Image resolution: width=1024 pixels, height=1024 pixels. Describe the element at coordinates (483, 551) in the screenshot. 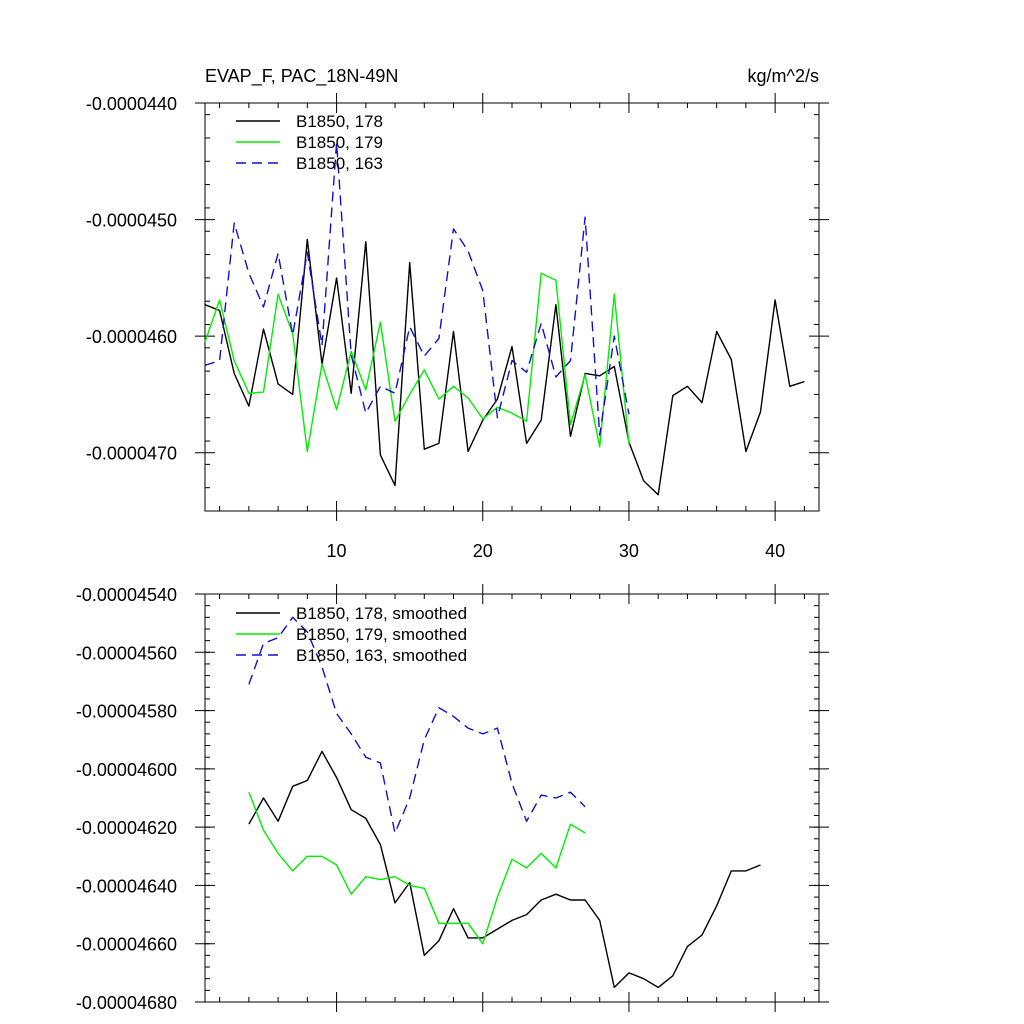

I see `top-x-tick-label: 20` at that location.